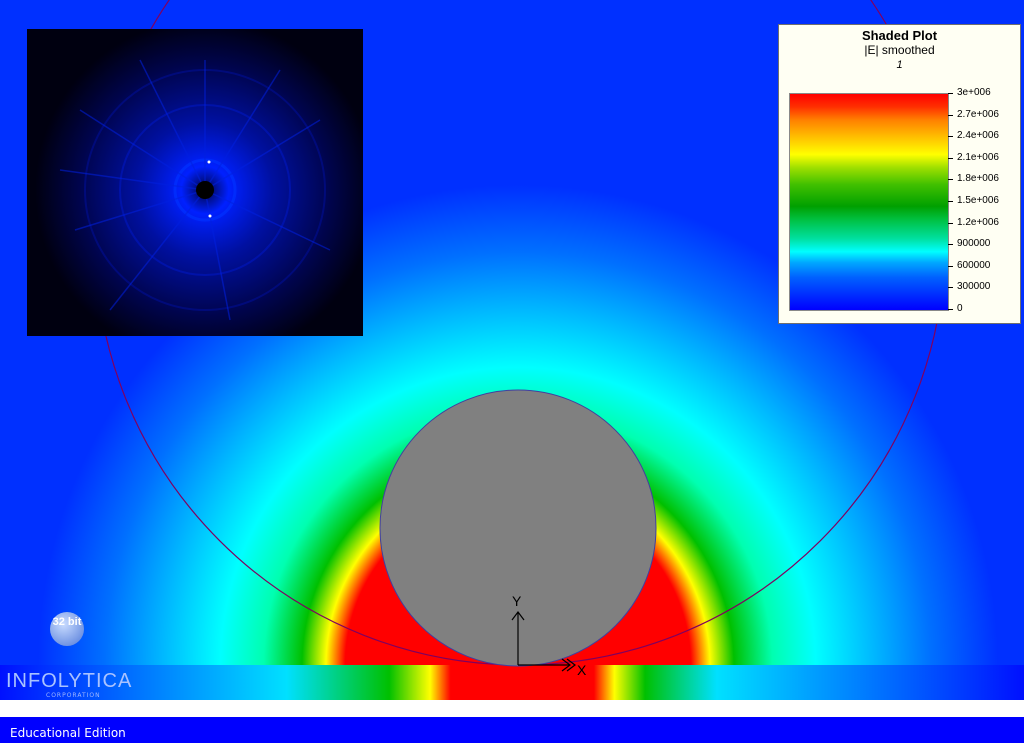 Image resolution: width=1024 pixels, height=743 pixels. Describe the element at coordinates (978, 157) in the screenshot. I see `legend-tick-label: 2.1e+006` at that location.